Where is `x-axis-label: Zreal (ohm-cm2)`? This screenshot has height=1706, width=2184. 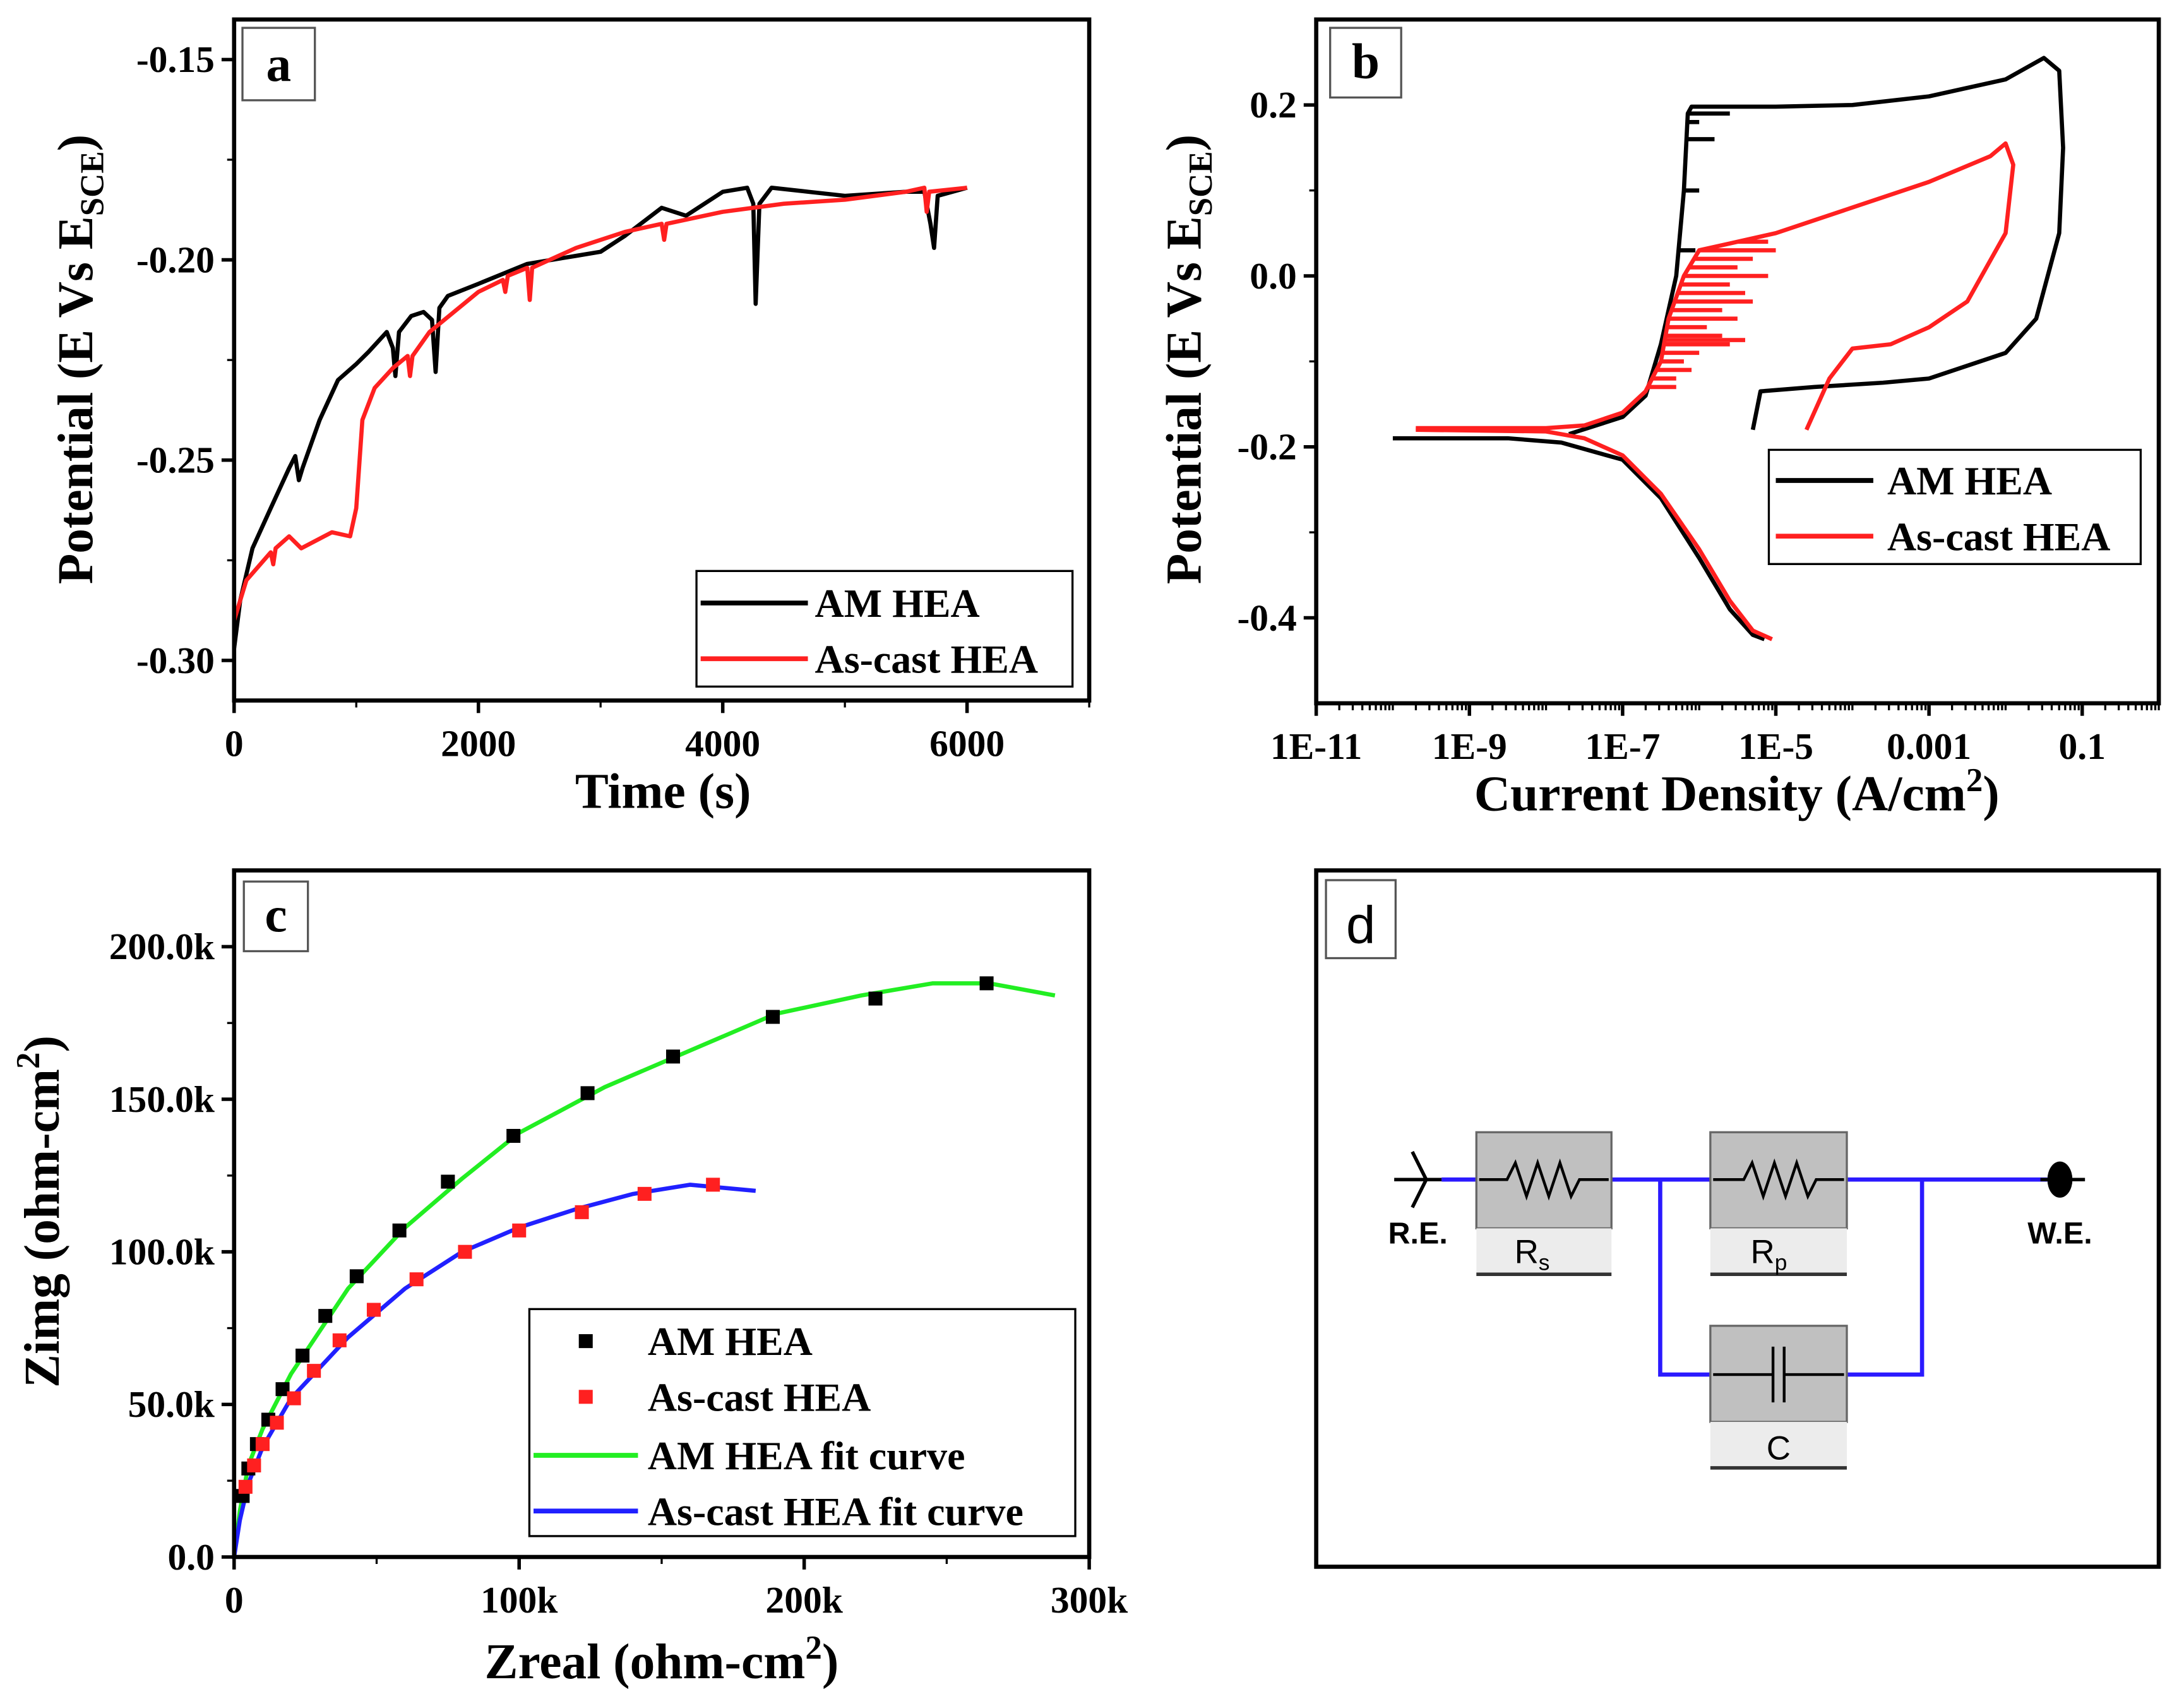 x-axis-label: Zreal (ohm-cm2) is located at coordinates (662, 1660).